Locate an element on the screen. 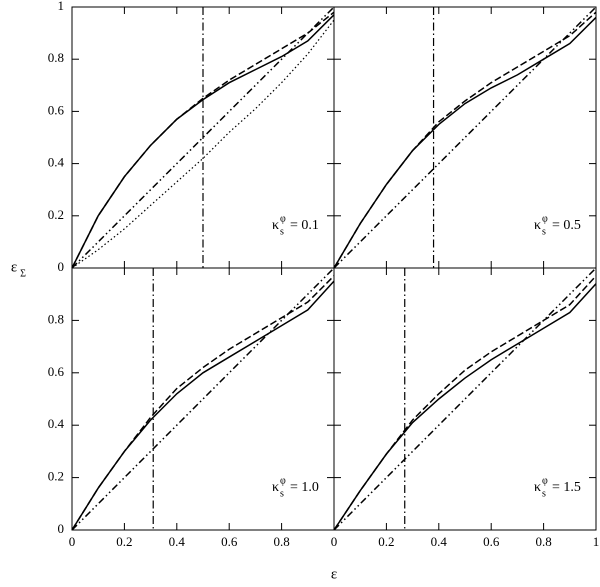  x-axis-label: ε is located at coordinates (334, 574).